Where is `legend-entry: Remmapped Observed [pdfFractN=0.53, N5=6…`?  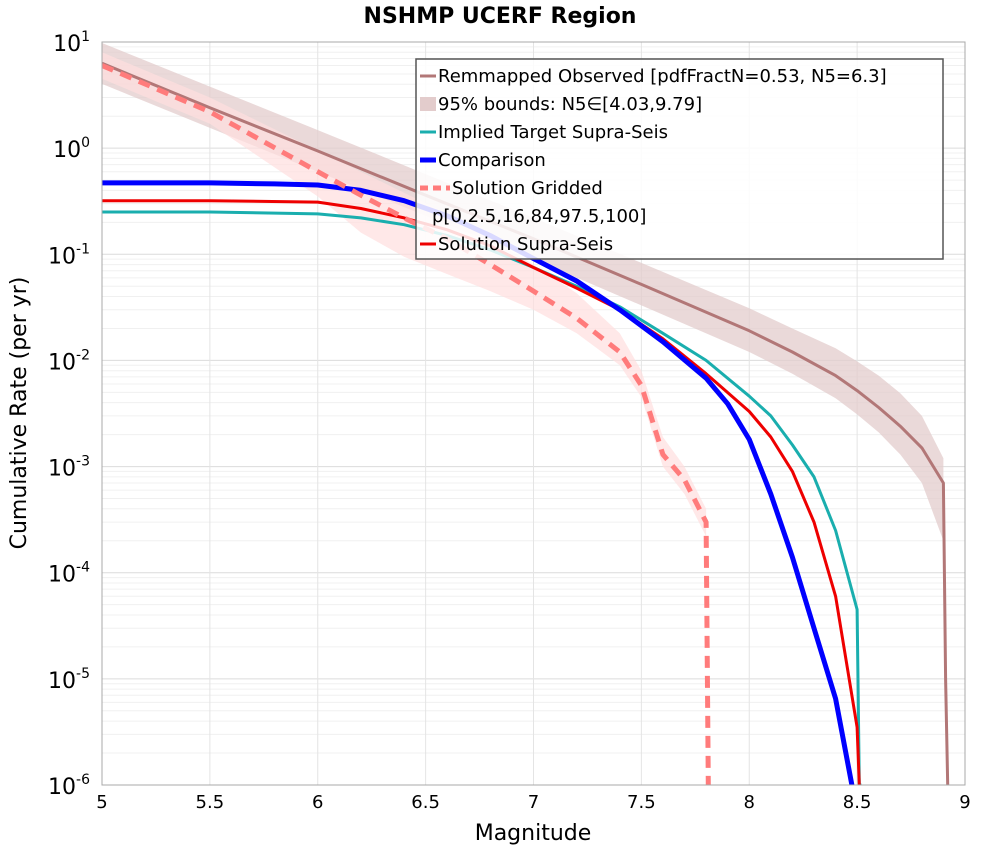 legend-entry: Remmapped Observed [pdfFractN=0.53, N5=6… is located at coordinates (662, 76).